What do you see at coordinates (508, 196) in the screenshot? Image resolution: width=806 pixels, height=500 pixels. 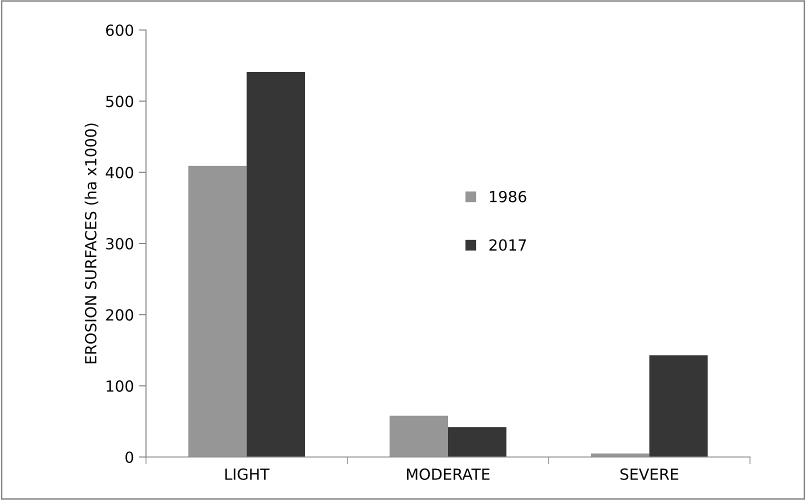 I see `legend-label: 1986` at bounding box center [508, 196].